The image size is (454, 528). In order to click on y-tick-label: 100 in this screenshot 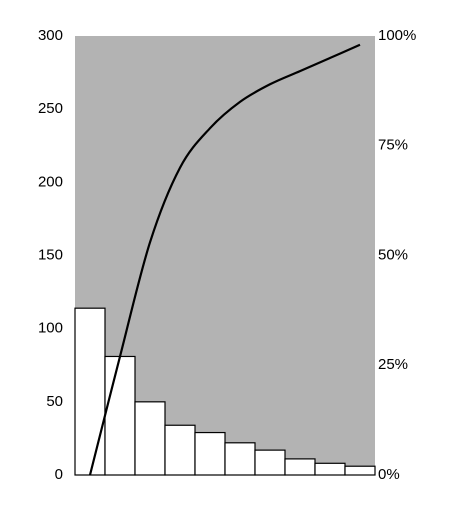, I will do `click(50, 328)`.